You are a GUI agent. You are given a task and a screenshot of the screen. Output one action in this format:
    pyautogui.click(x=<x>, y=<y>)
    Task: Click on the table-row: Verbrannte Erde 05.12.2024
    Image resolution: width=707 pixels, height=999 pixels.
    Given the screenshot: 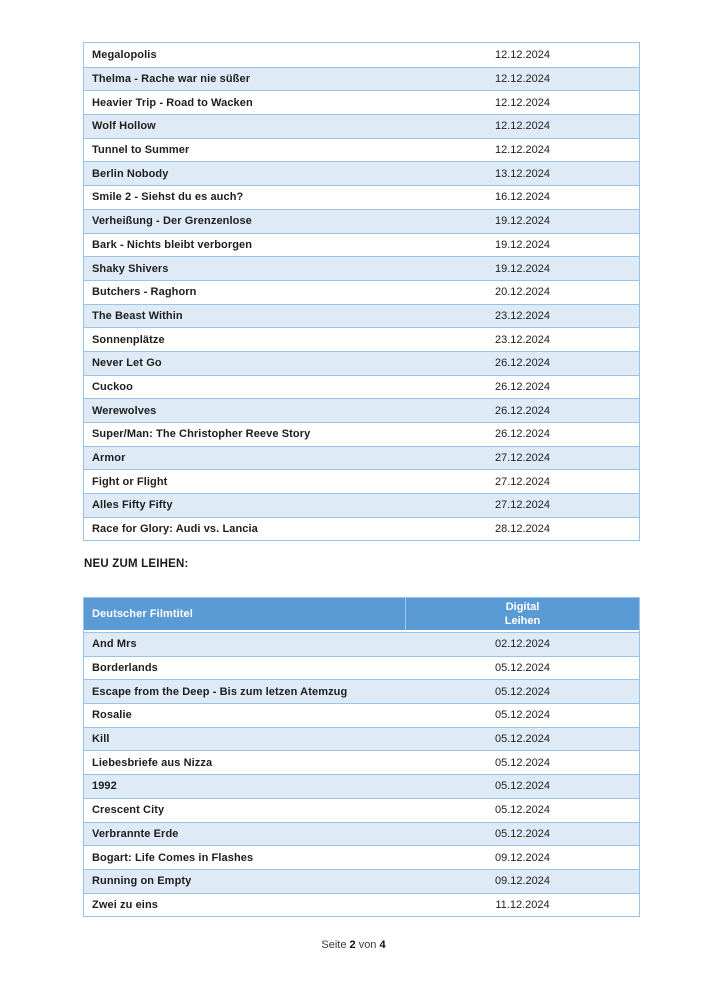 What is the action you would take?
    pyautogui.click(x=361, y=833)
    